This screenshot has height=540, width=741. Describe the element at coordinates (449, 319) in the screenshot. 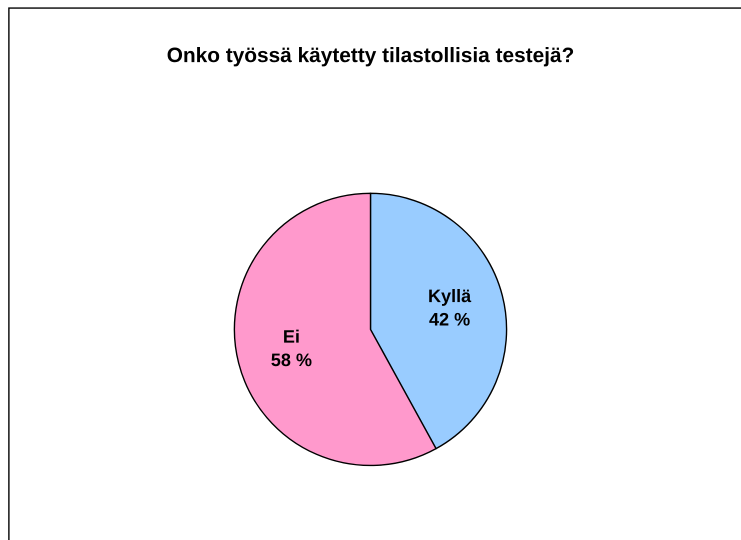

I see `data-label: 42 %` at that location.